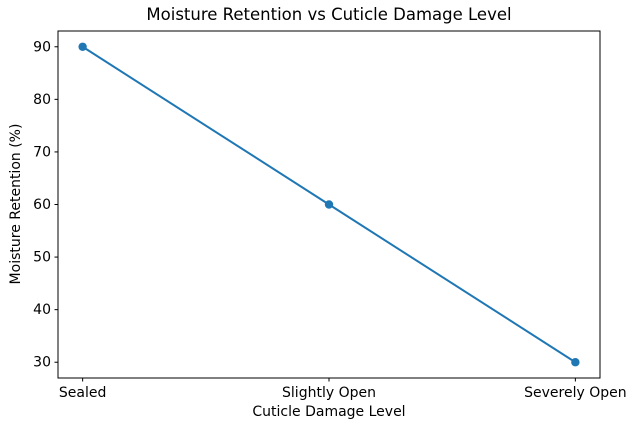  I want to click on x-tick-label: Slightly Open, so click(329, 393).